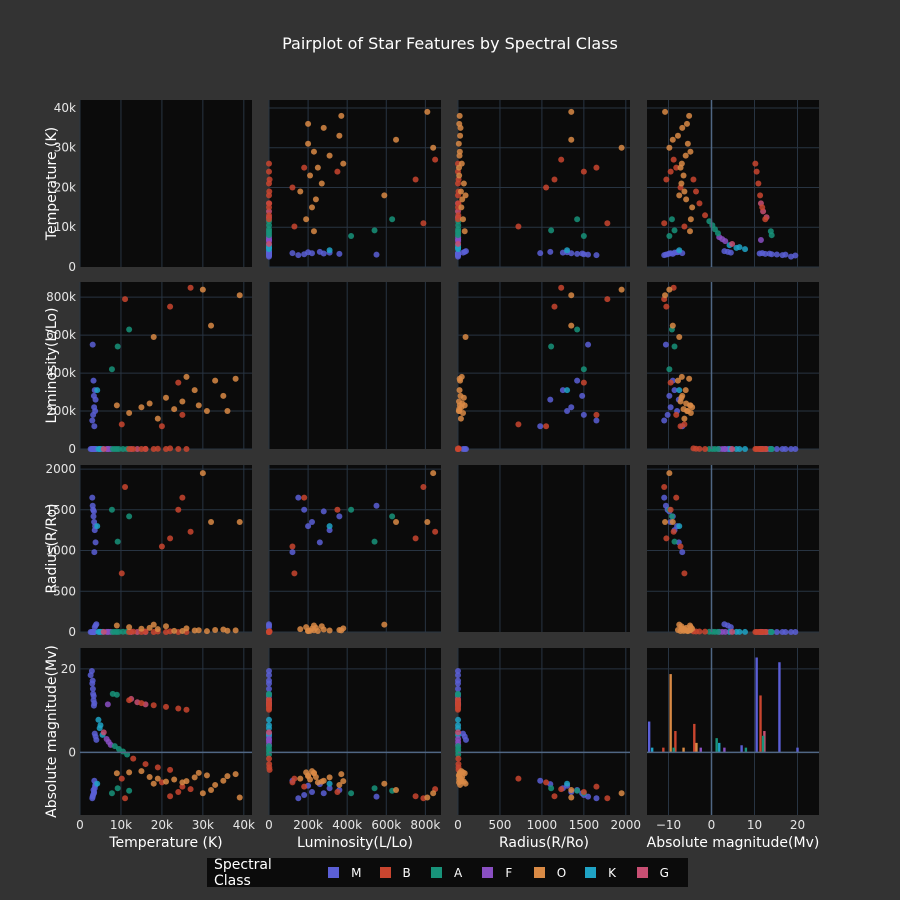 The height and width of the screenshot is (900, 900). What do you see at coordinates (121, 825) in the screenshot?
I see `x-tick-label-0-1: 10k` at bounding box center [121, 825].